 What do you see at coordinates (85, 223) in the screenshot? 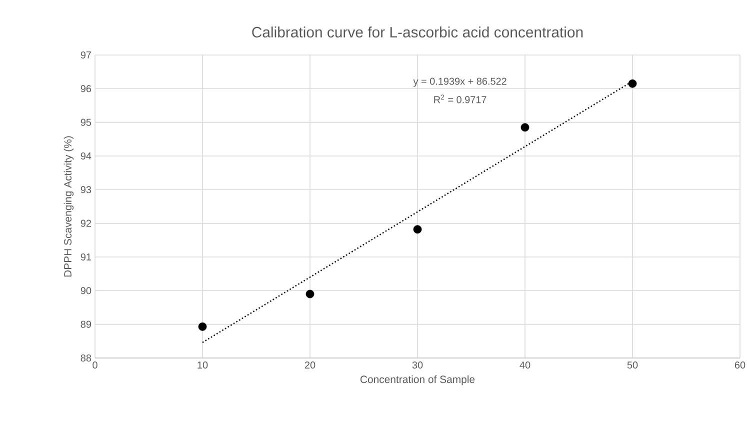
I see `y-tick-label: 92` at bounding box center [85, 223].